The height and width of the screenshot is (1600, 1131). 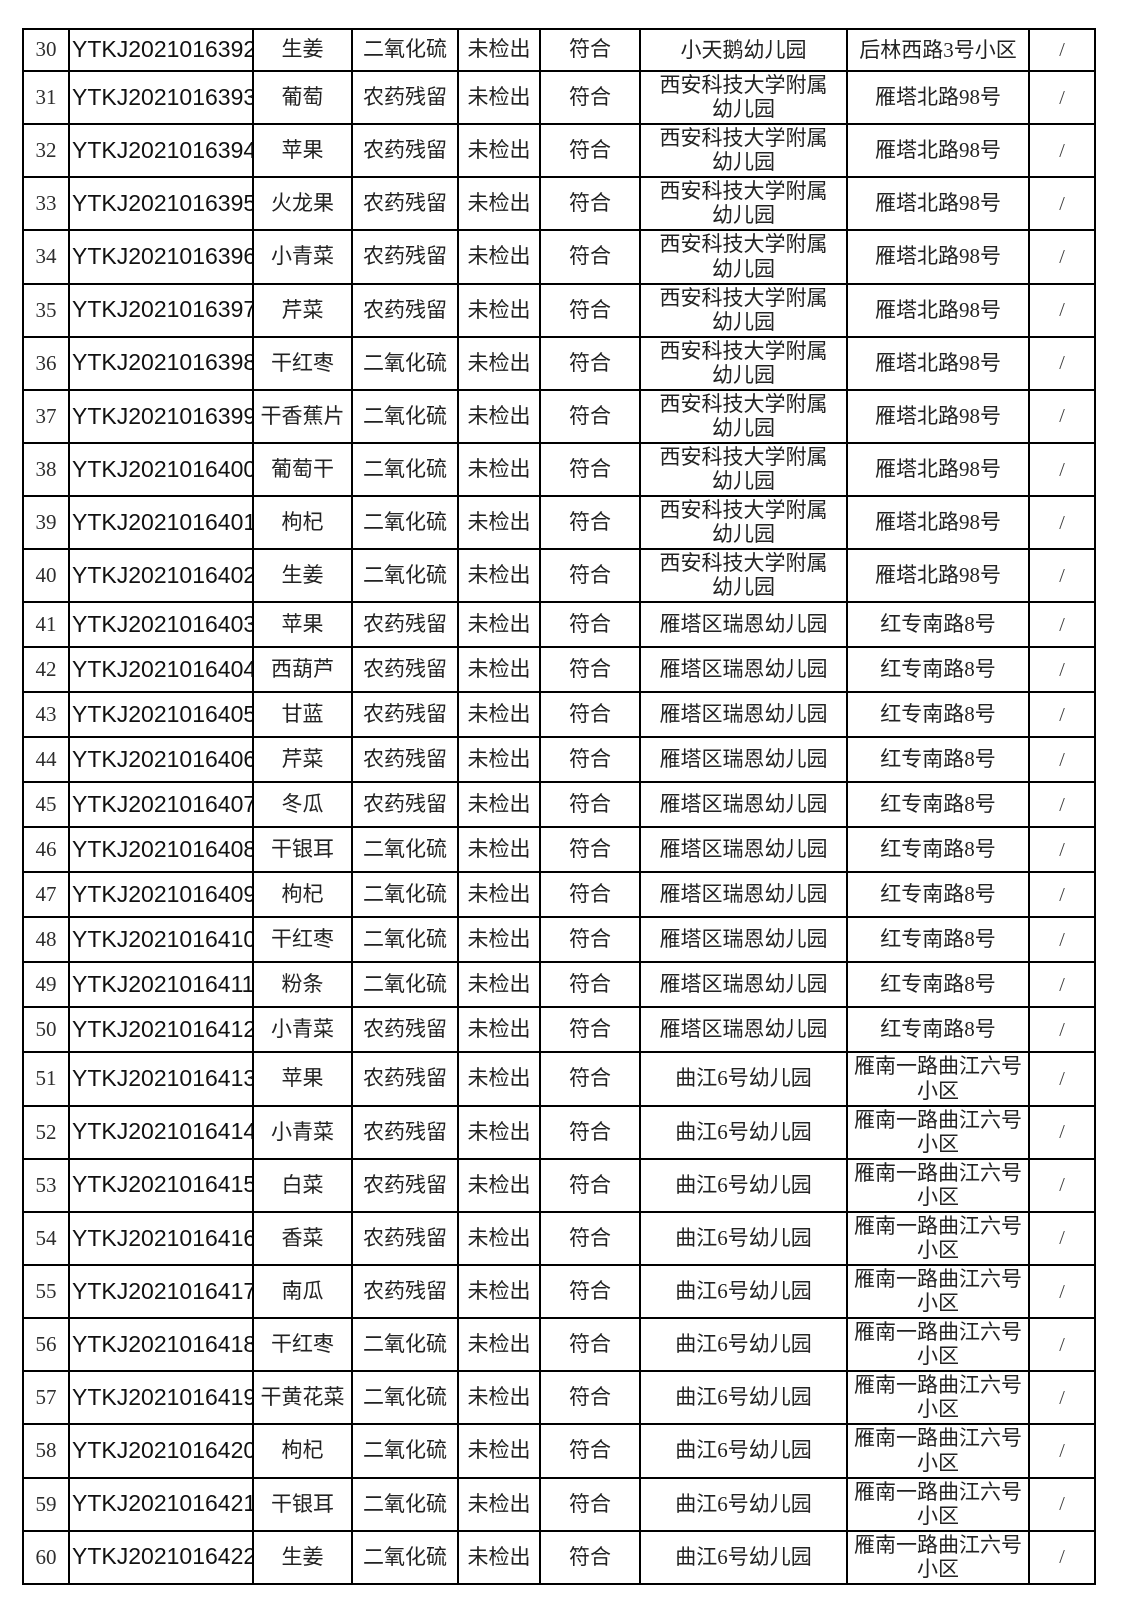 What do you see at coordinates (161, 416) in the screenshot?
I see `cell-sample-id: YTKJ2021016399` at bounding box center [161, 416].